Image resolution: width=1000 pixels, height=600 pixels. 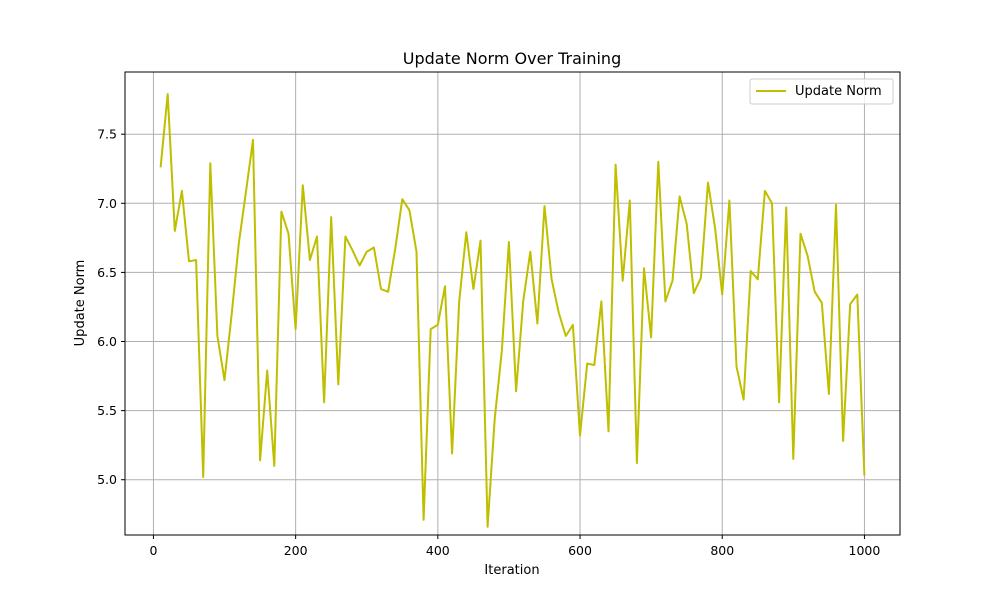 I want to click on legend-label: Update Norm, so click(x=838, y=91).